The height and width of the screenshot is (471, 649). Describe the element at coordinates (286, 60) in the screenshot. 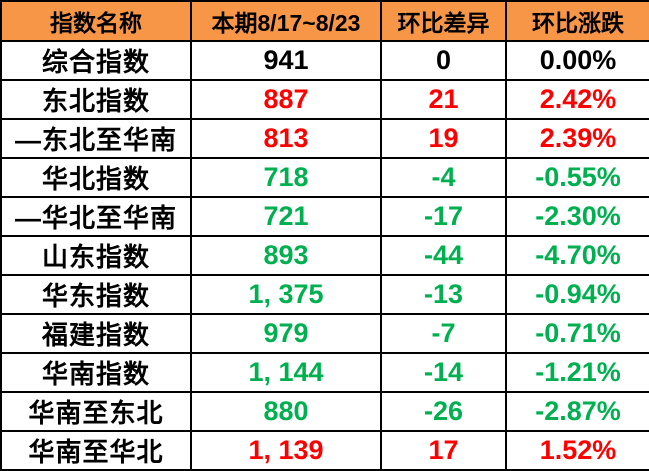

I see `row-current-cell: 941` at that location.